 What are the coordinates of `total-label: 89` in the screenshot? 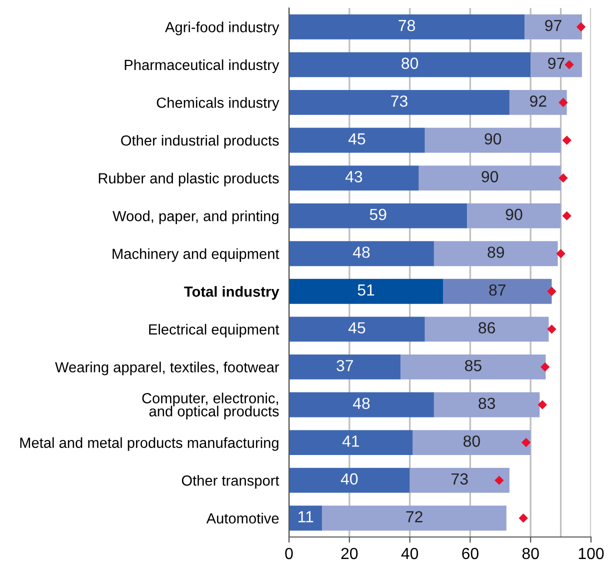 It's located at (496, 252).